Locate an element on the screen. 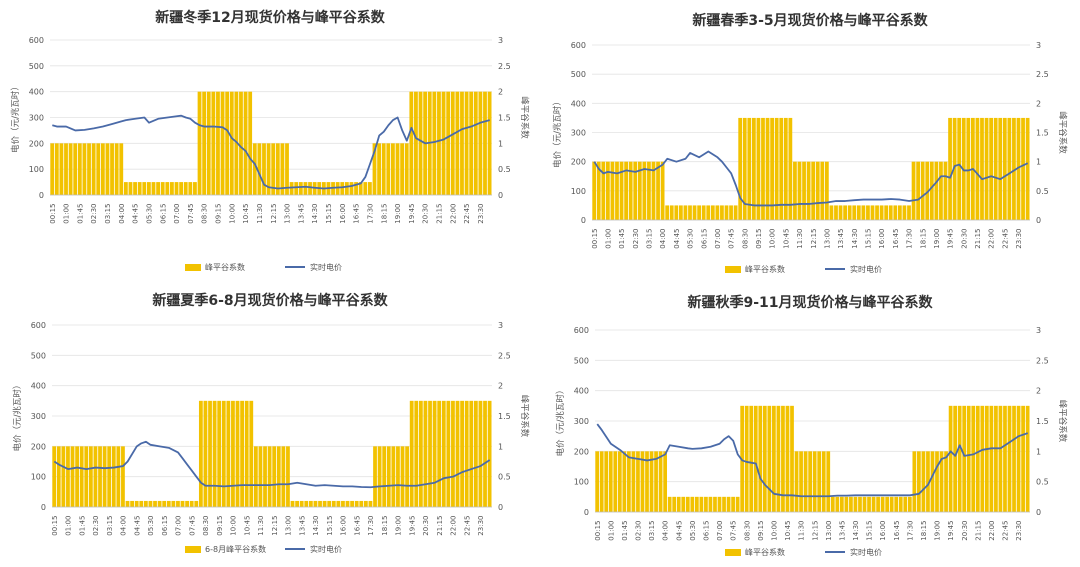  y-tick-label: 600 is located at coordinates (578, 45).